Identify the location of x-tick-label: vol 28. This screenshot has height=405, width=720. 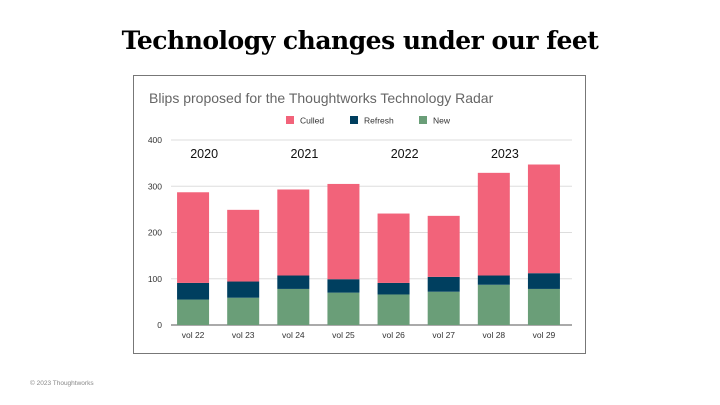
(493, 335).